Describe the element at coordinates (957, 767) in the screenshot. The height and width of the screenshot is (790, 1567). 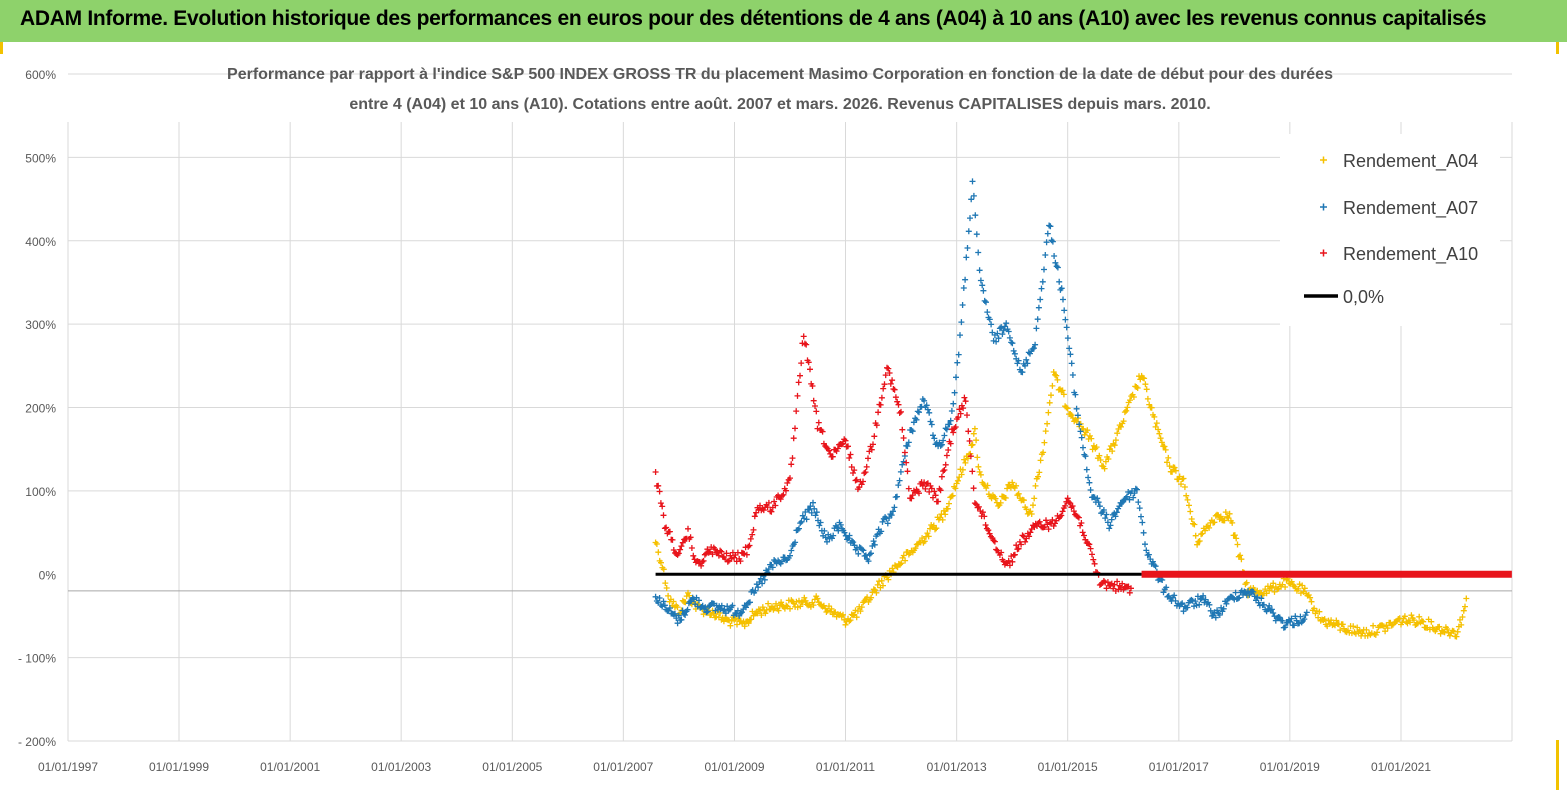
I see `x-tick-label: 01/01/2013` at that location.